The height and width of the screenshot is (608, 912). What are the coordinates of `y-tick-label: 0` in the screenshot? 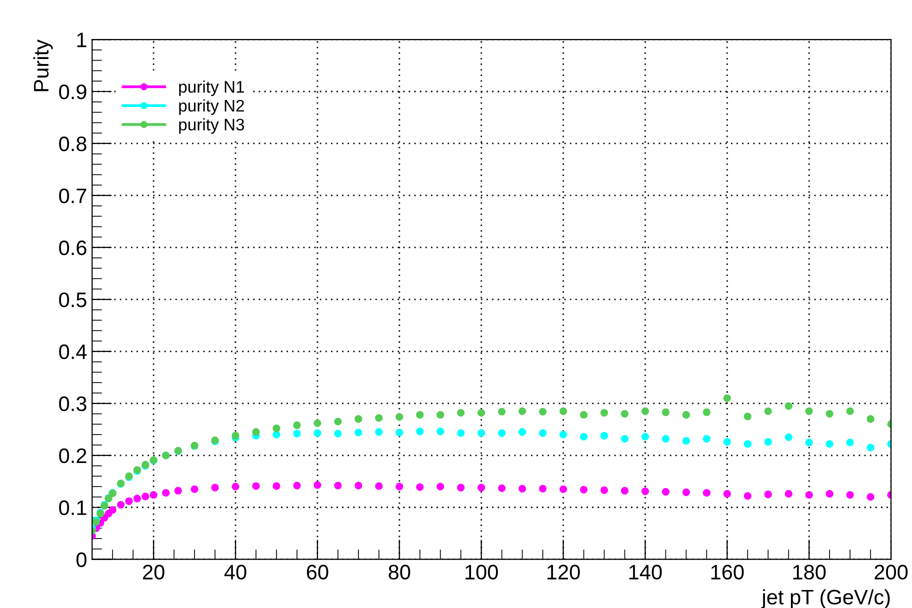 It's located at (81, 560).